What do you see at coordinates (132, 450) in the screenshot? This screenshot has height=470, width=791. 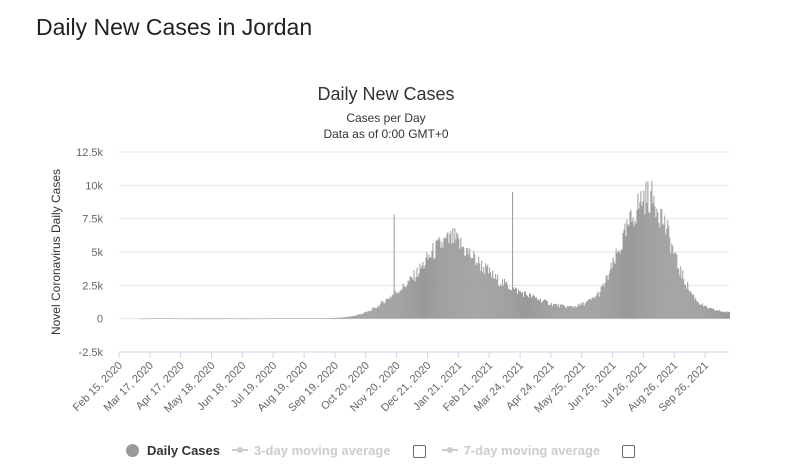 I see `circle-marker-icon` at bounding box center [132, 450].